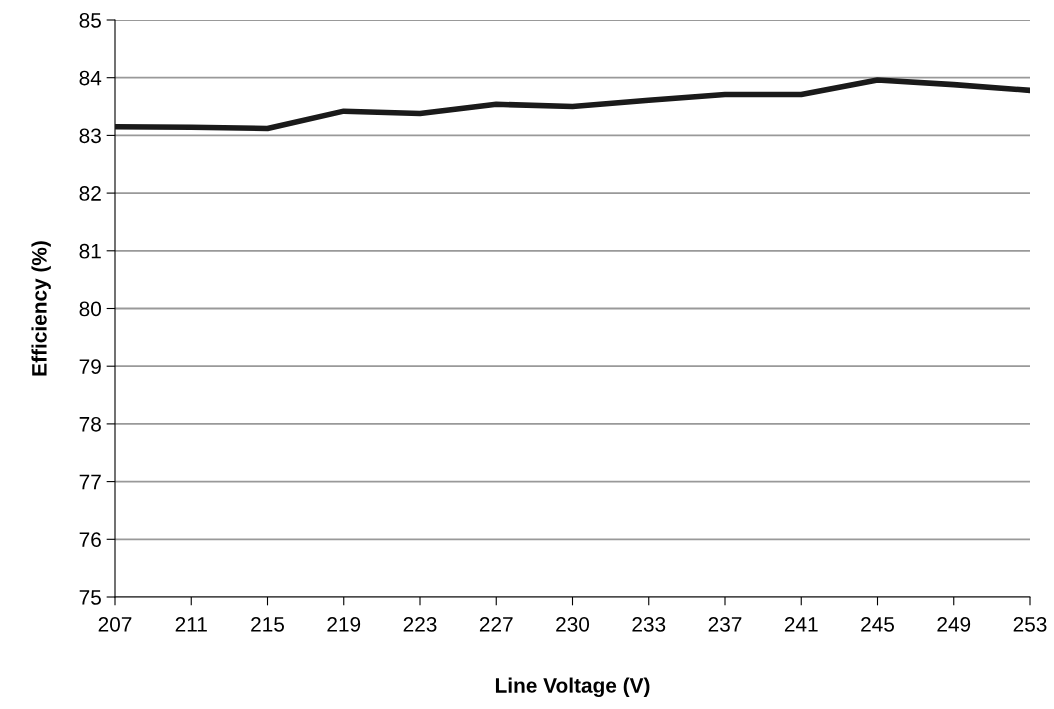  I want to click on x-axis-title: Line Voltage (V), so click(572, 687).